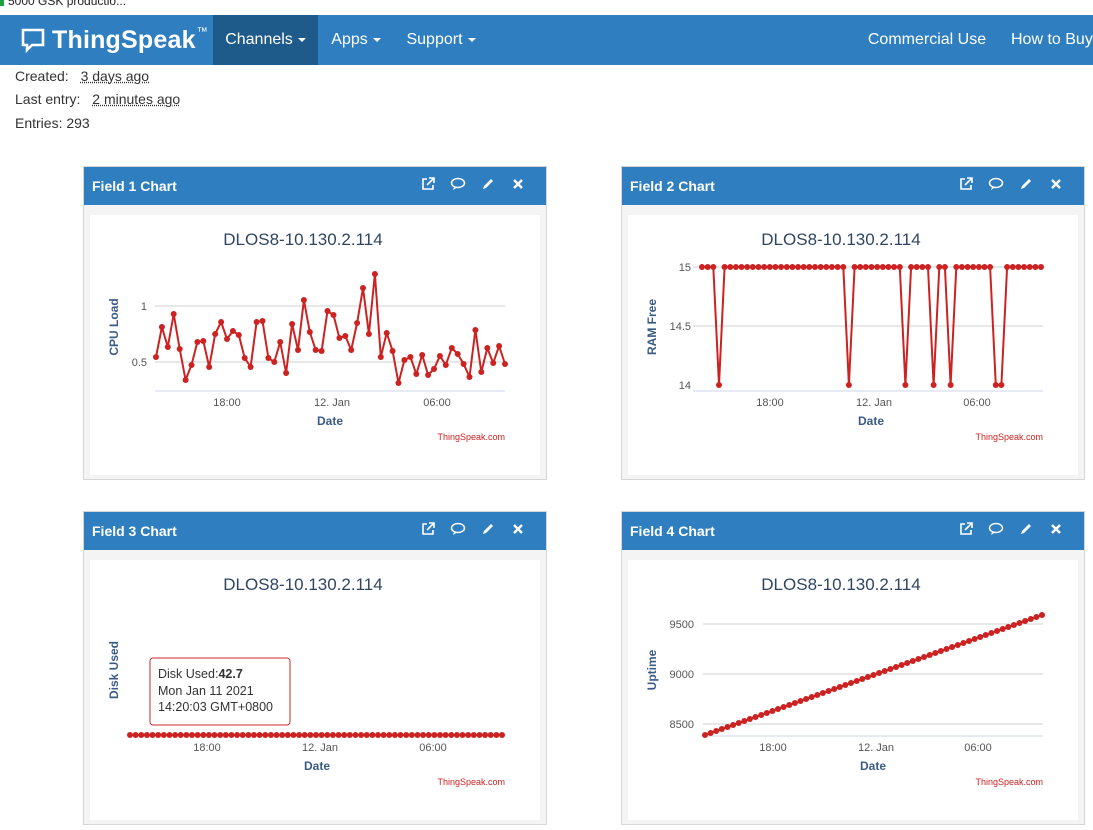 The image size is (1093, 830). What do you see at coordinates (115, 76) in the screenshot?
I see `created-value: 3 days ago` at bounding box center [115, 76].